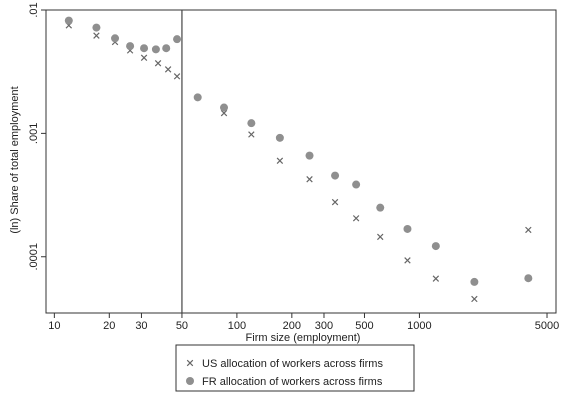 Image resolution: width=561 pixels, height=398 pixels. What do you see at coordinates (292, 364) in the screenshot?
I see `legend-label-us: US allocation of workers across firms` at bounding box center [292, 364].